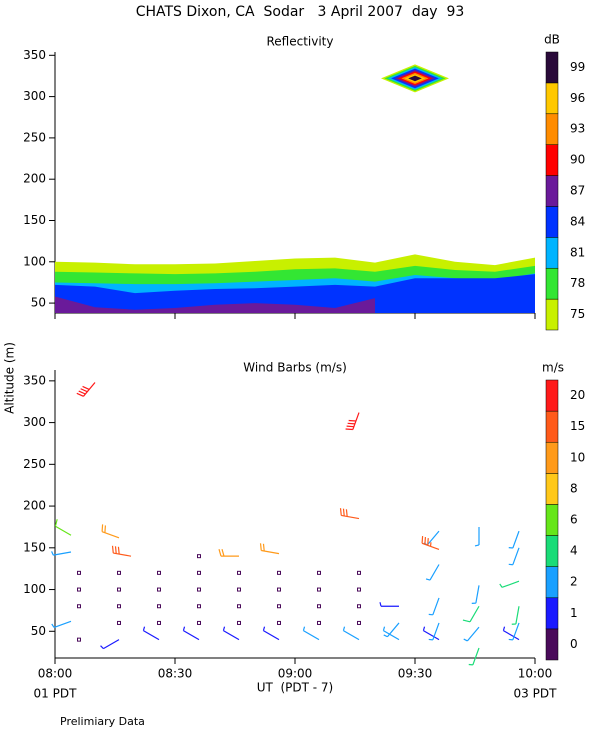 The image size is (600, 750). What do you see at coordinates (295, 674) in the screenshot?
I see `x-tick-label: 09:00` at bounding box center [295, 674].